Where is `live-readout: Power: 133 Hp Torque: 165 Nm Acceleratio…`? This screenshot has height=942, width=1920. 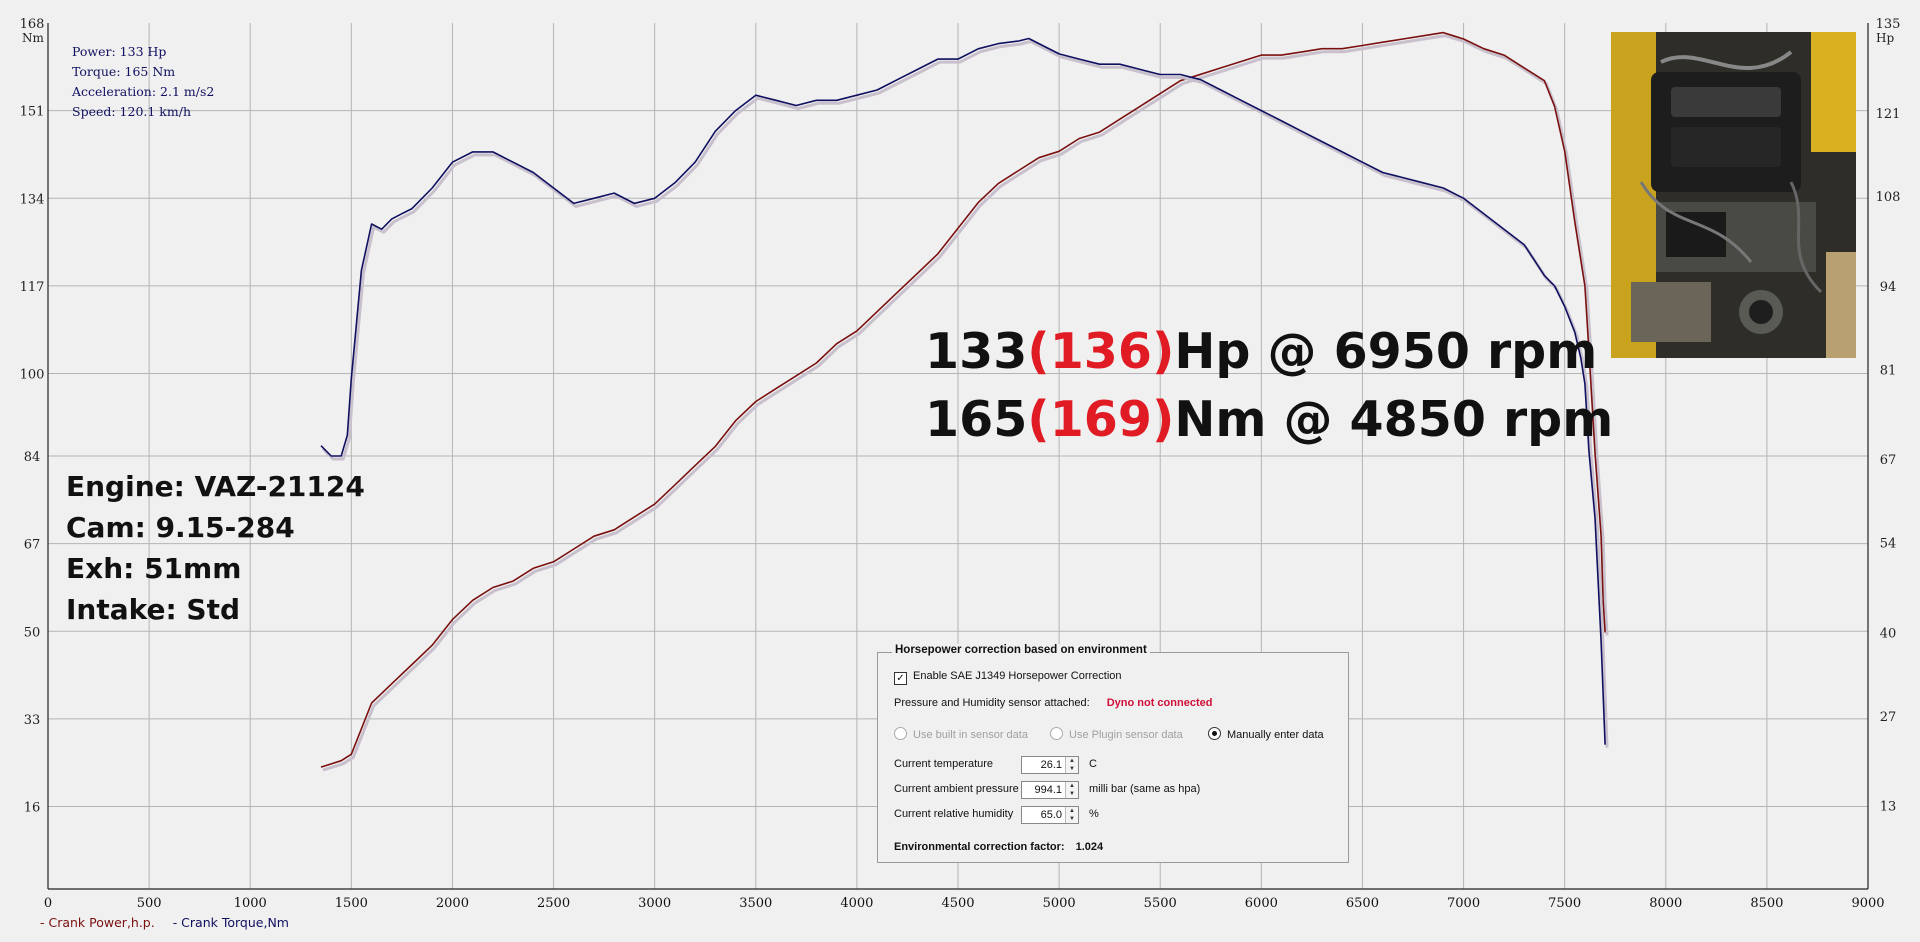 live-readout: Power: 133 Hp Torque: 165 Nm Acceleratio… is located at coordinates (143, 82).